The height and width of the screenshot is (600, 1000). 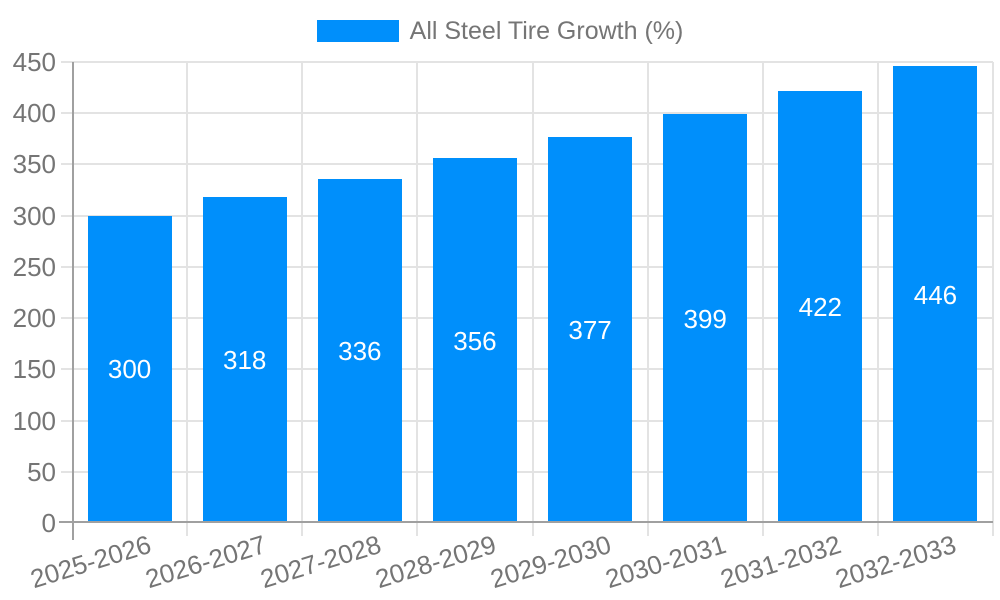 I want to click on y-axis-label: 0, so click(x=48, y=523).